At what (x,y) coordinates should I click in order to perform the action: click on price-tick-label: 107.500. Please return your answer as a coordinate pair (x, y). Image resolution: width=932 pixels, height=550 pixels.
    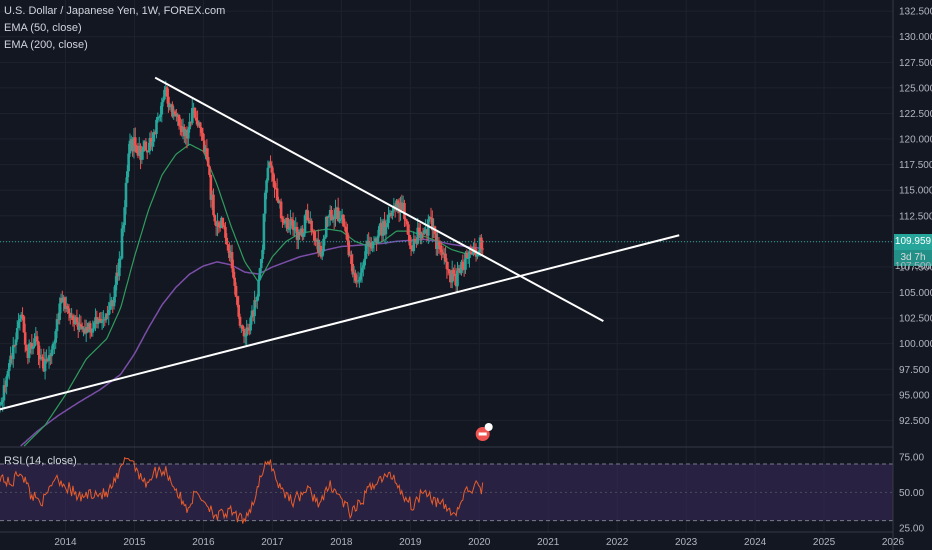
    Looking at the image, I should click on (915, 267).